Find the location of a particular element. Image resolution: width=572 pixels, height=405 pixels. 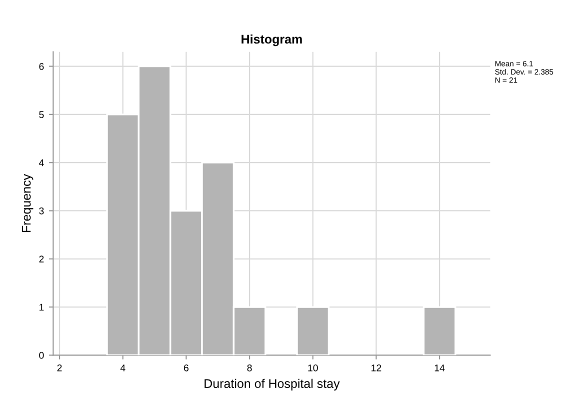

x-tick-label: 8 is located at coordinates (249, 368).